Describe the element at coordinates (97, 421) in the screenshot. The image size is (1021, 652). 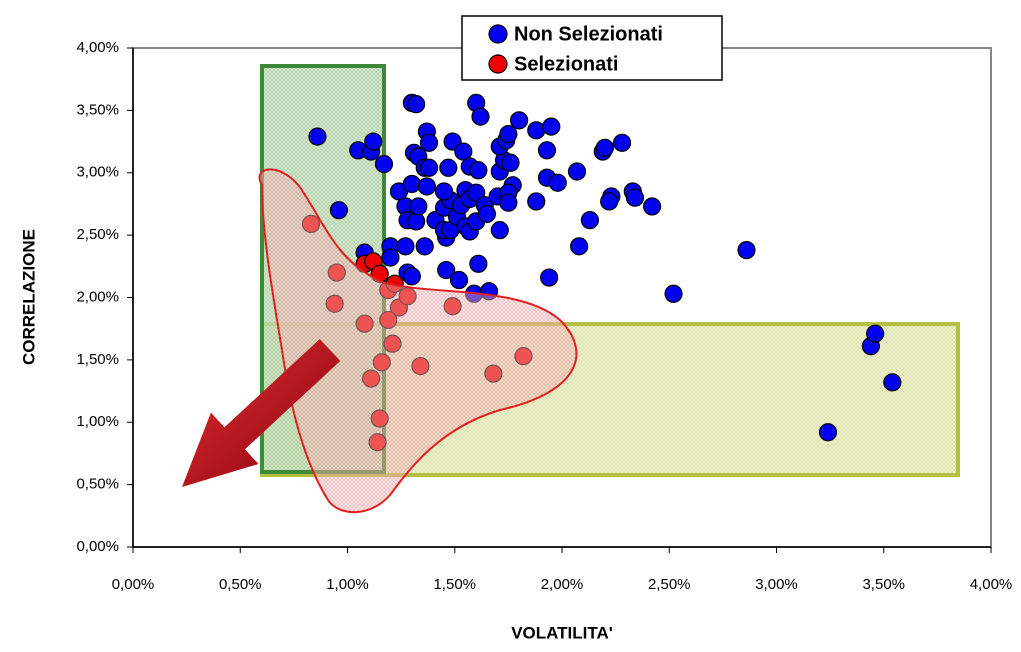
I see `y-tick-label: 1,00%` at that location.